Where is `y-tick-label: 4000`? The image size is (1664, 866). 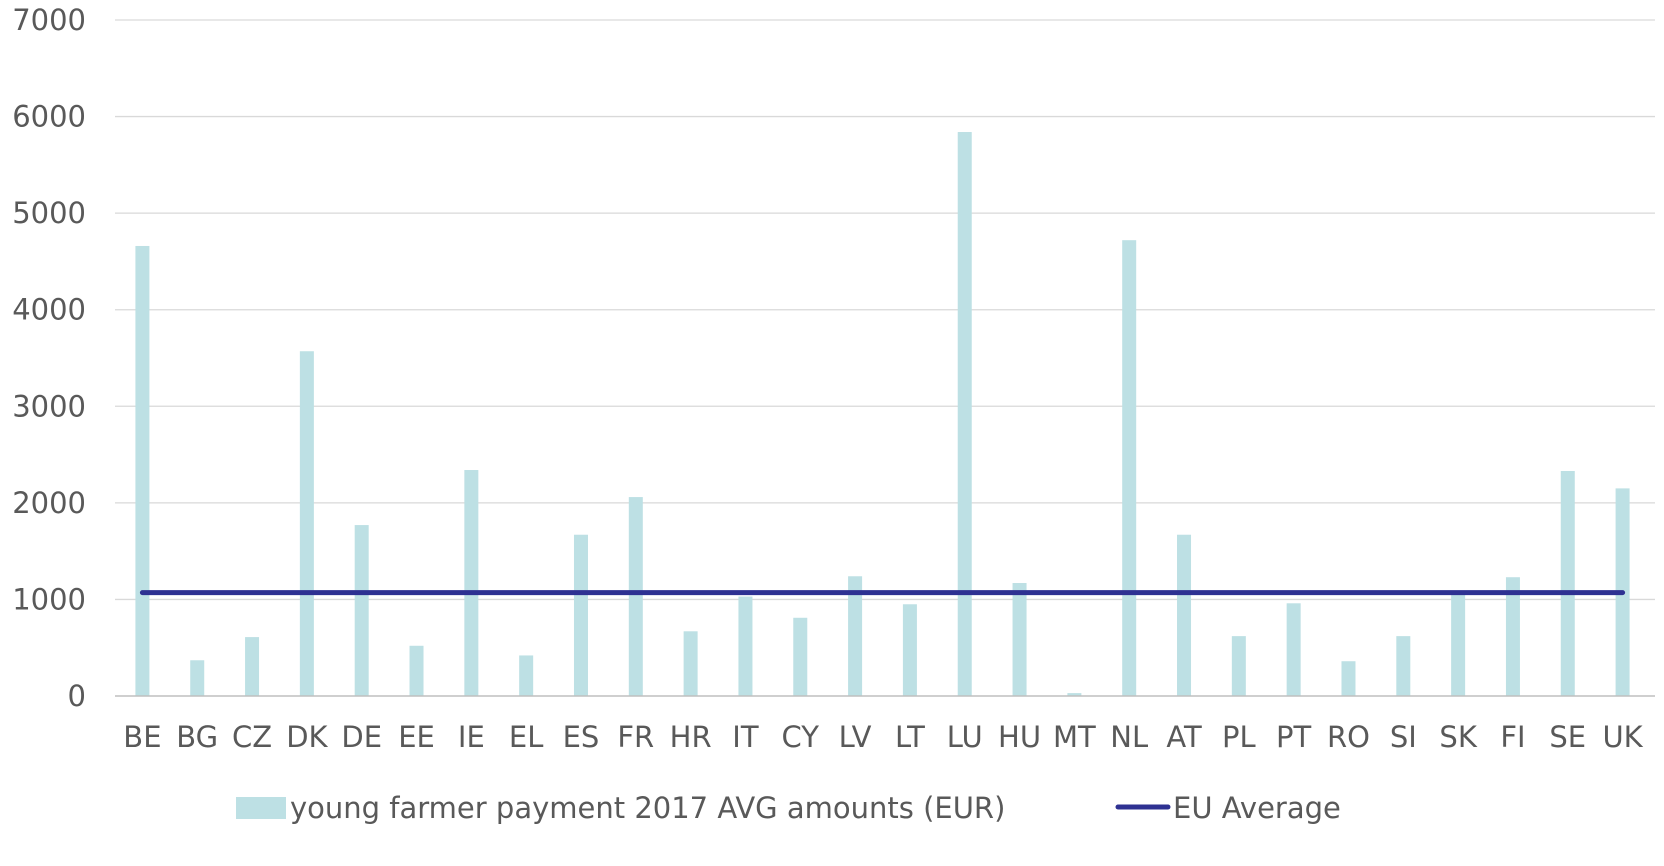
y-tick-label: 4000 is located at coordinates (49, 310).